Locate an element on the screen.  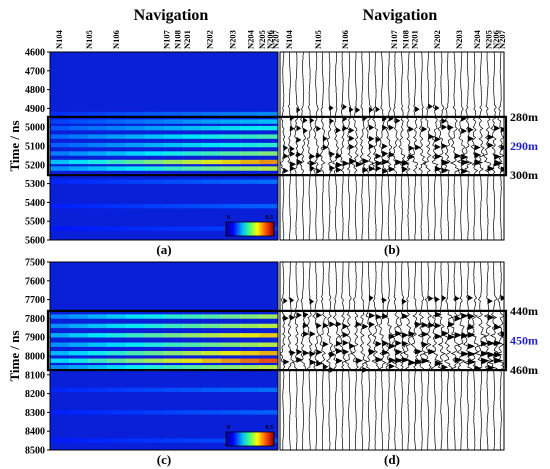
colorbar-a-gradient is located at coordinates (250, 229).